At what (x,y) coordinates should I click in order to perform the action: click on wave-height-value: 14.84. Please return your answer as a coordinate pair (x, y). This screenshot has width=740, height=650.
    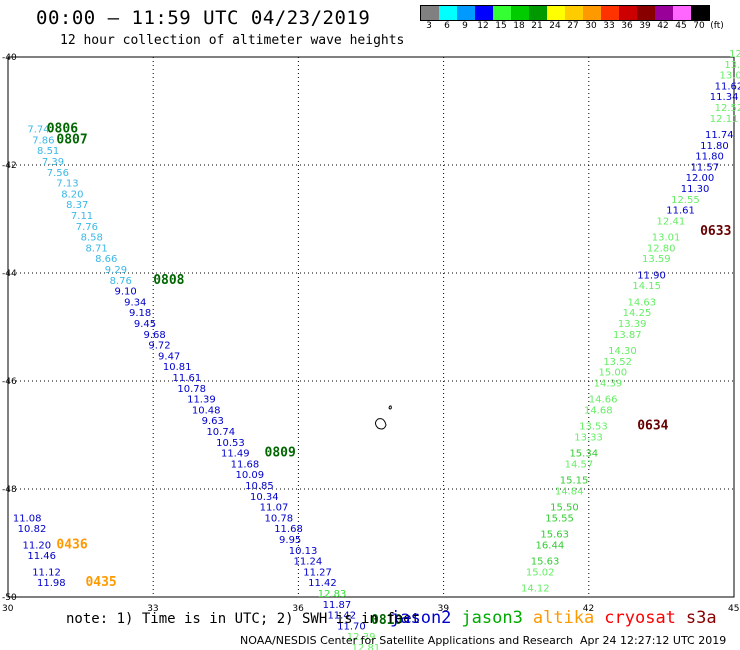
    Looking at the image, I should click on (569, 491).